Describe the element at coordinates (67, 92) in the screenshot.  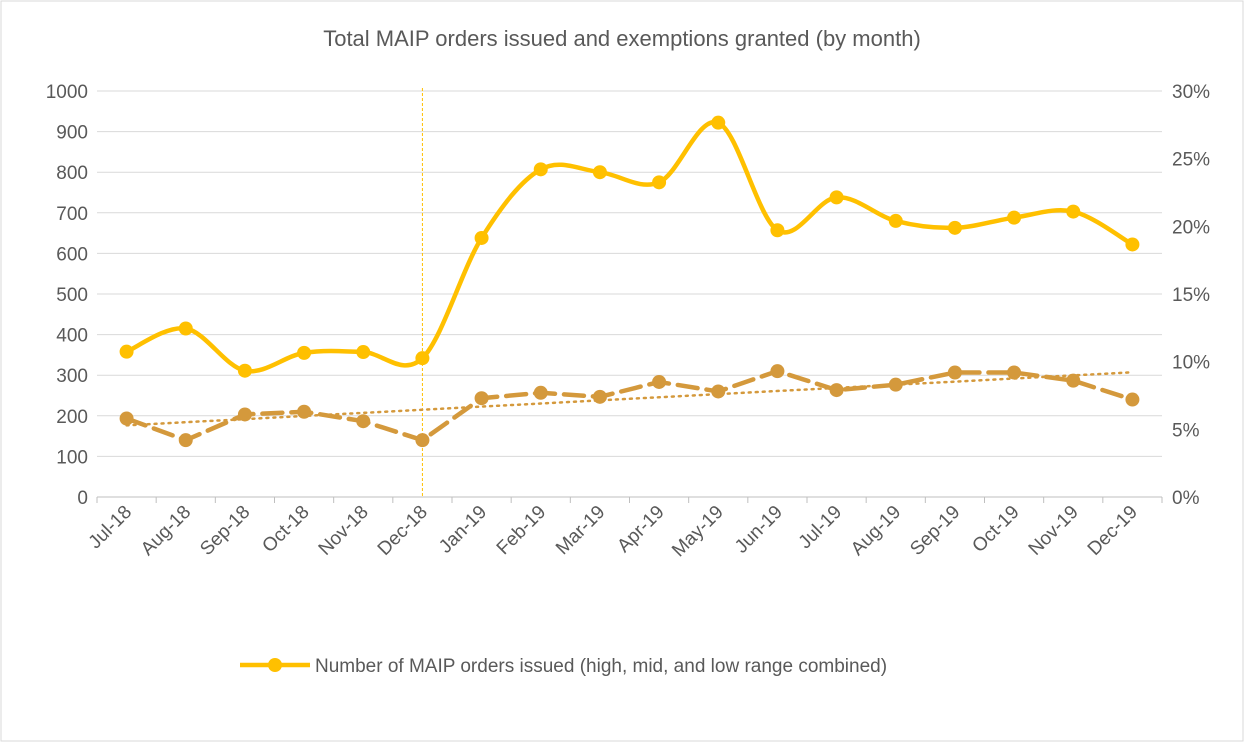
I see `y-tick-label: 1000` at that location.